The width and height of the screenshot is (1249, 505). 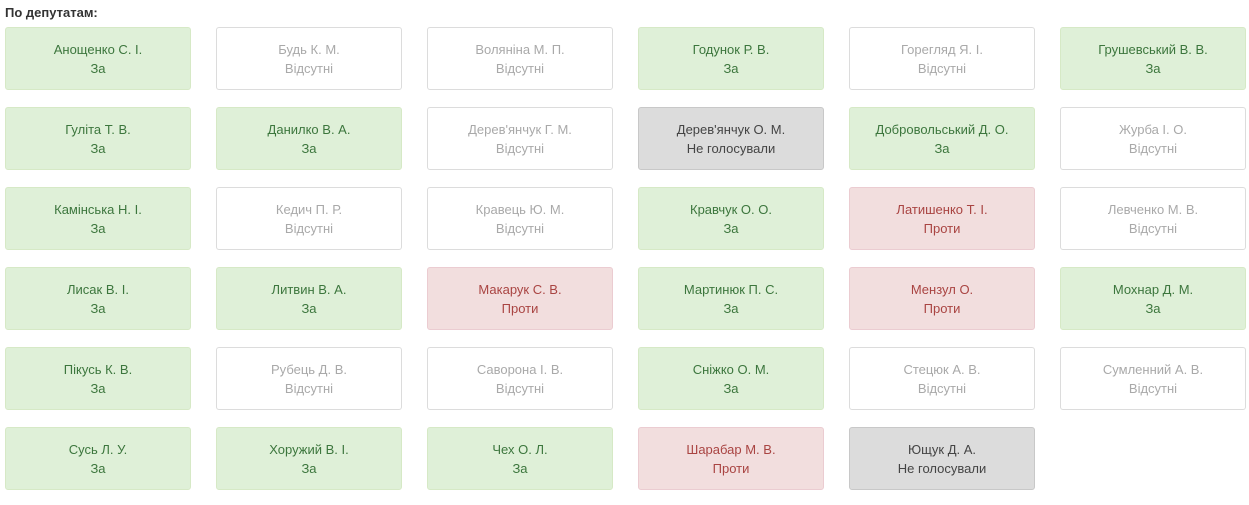 What do you see at coordinates (1153, 129) in the screenshot?
I see `deputy-name: Журба І. О.` at bounding box center [1153, 129].